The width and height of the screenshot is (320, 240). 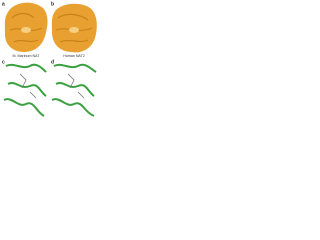 I want to click on panel-letter: d, so click(x=52, y=62).